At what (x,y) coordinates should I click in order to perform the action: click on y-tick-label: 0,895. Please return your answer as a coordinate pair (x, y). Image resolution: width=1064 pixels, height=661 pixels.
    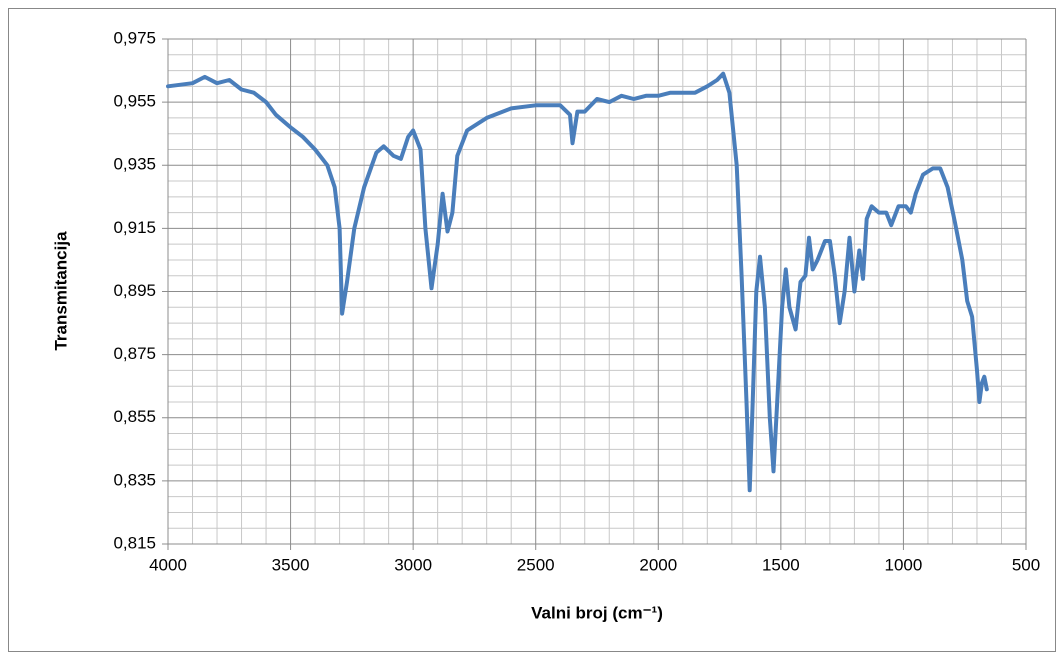
    Looking at the image, I should click on (134, 290).